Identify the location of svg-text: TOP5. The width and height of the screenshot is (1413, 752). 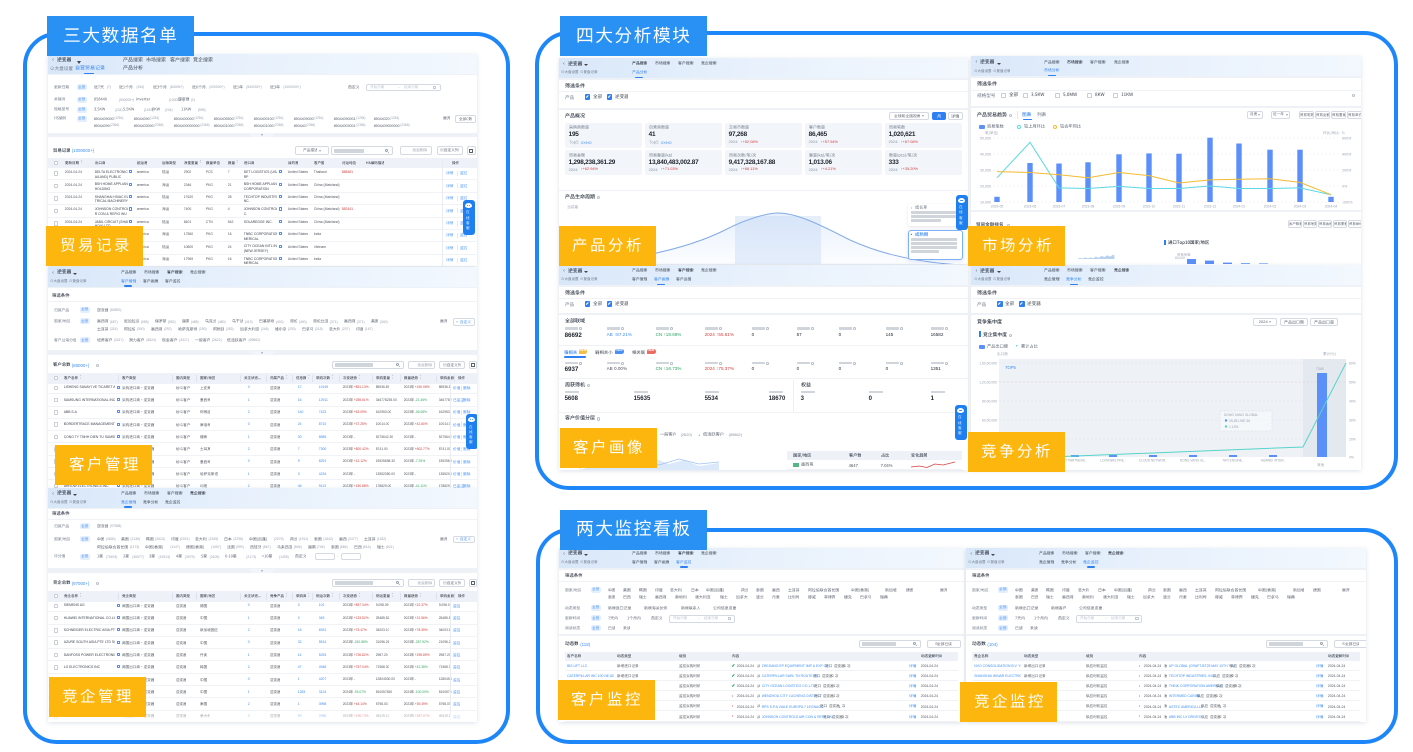
(1011, 367).